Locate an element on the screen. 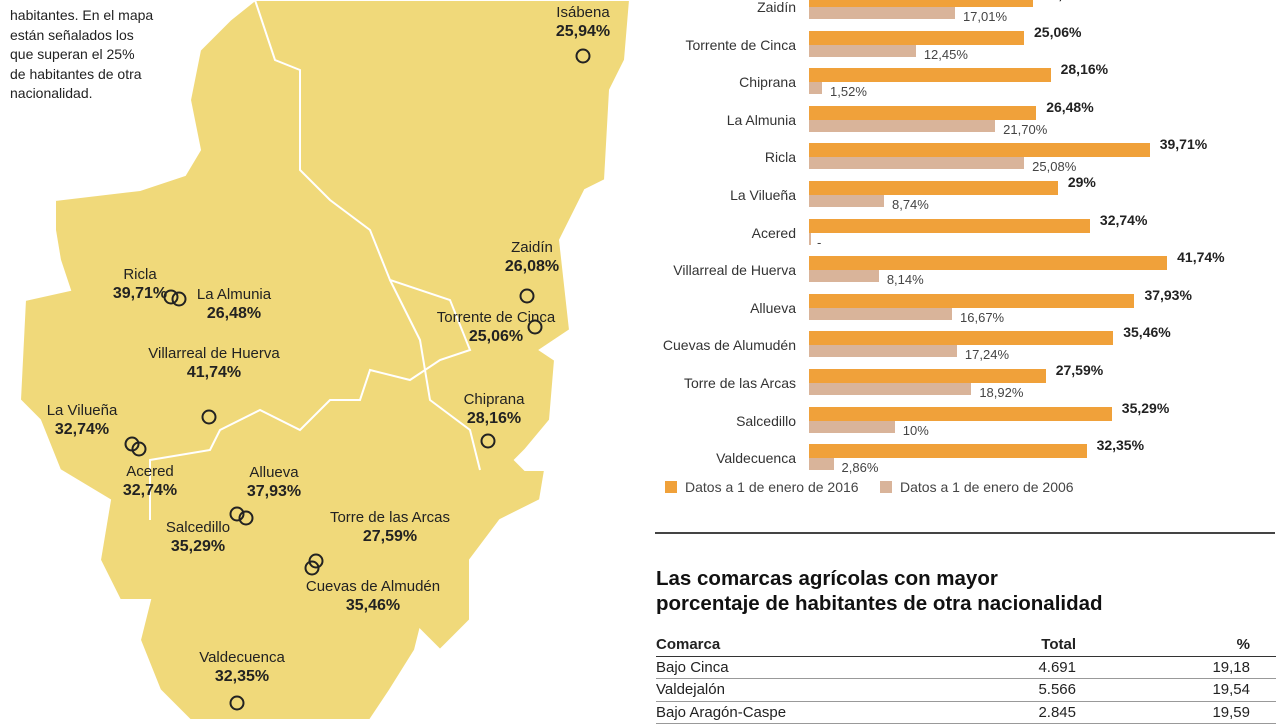 This screenshot has width=1280, height=724. value-label-2016: 35,46% is located at coordinates (1146, 332).